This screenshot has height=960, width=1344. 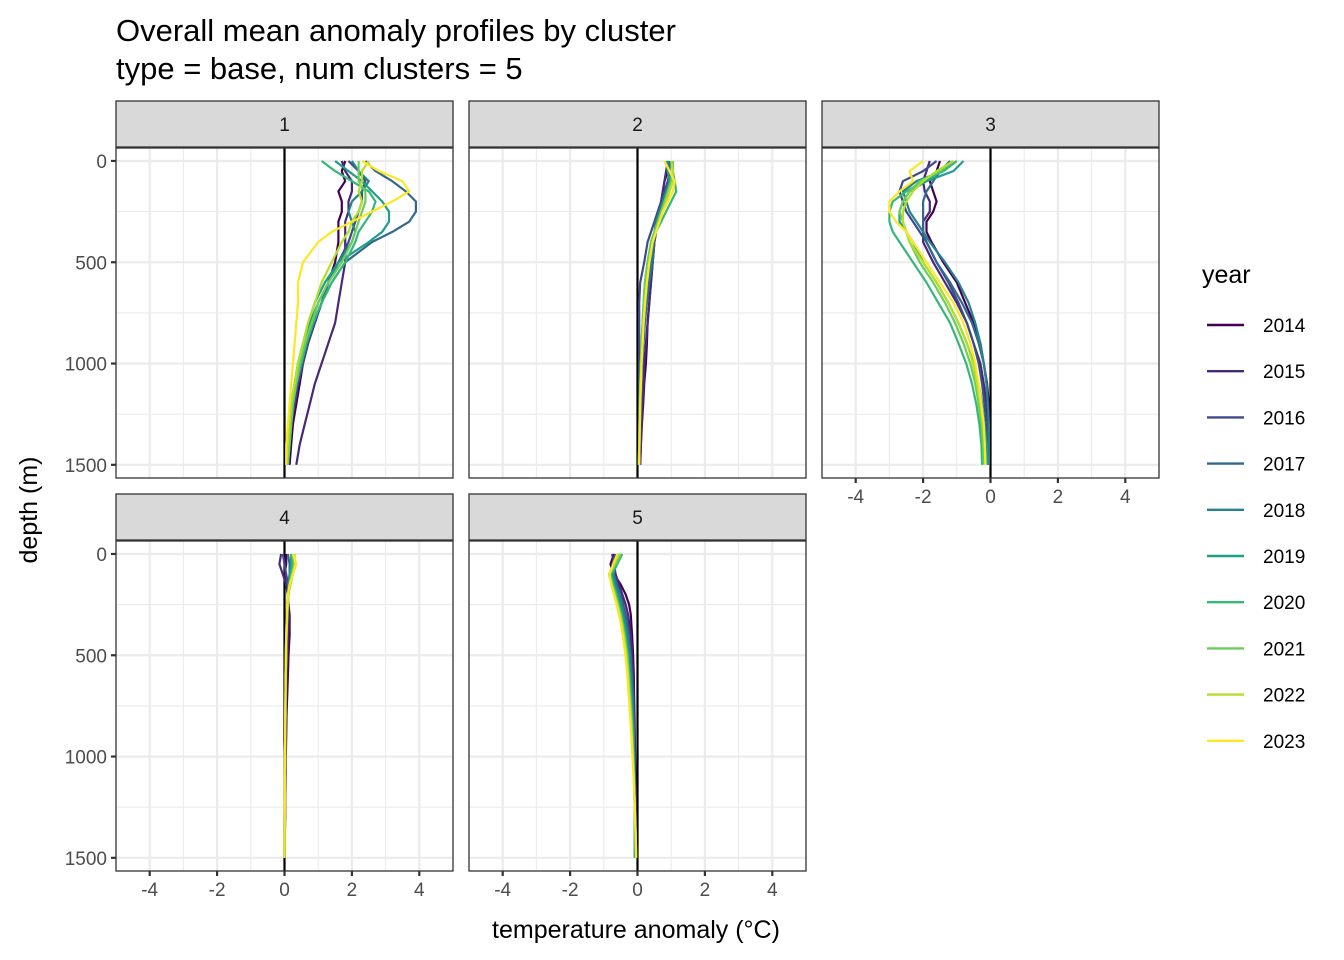 What do you see at coordinates (319, 68) in the screenshot?
I see `chart-subtitle: type = base, num clusters = 5` at bounding box center [319, 68].